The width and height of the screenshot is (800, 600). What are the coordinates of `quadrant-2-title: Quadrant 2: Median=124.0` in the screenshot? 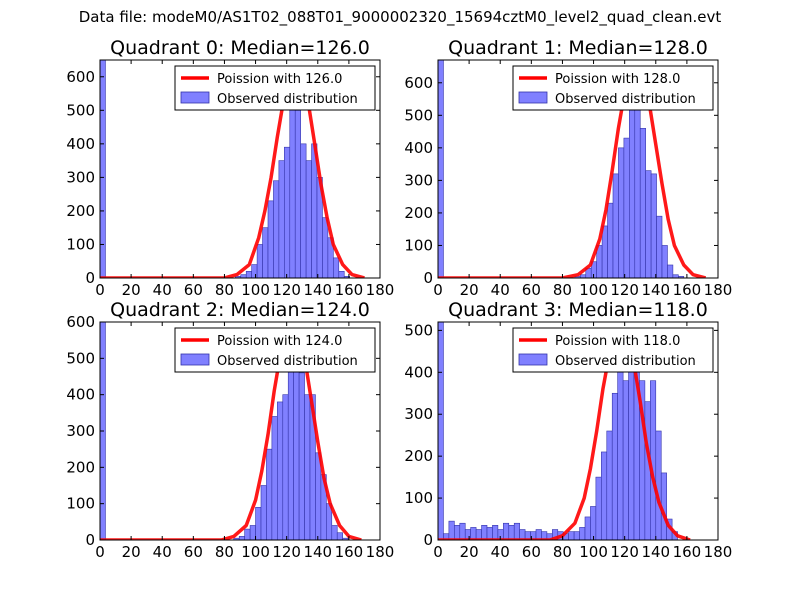 It's located at (240, 310).